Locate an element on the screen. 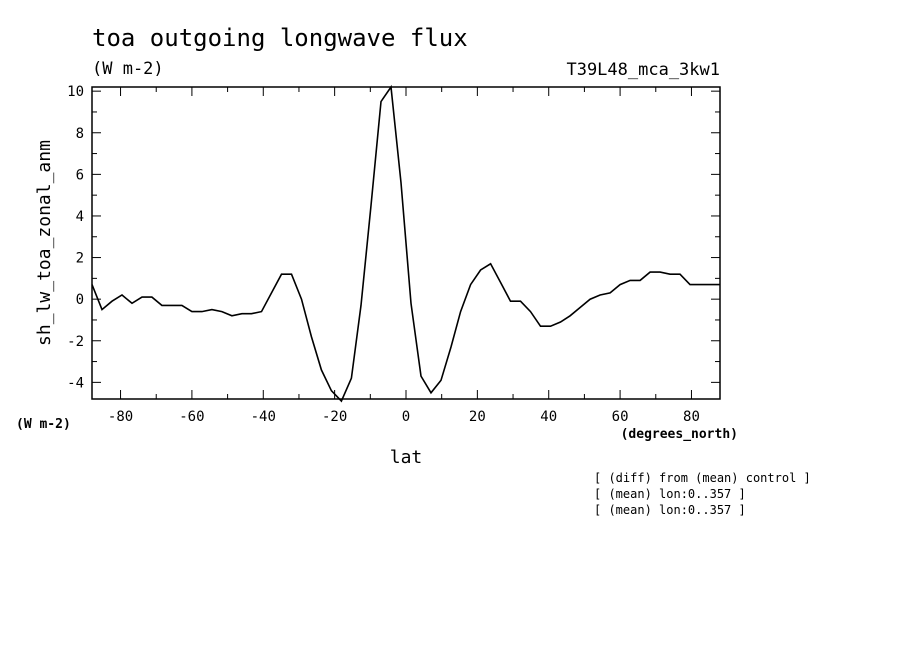 This screenshot has height=654, width=904. x-tick-label: -20 is located at coordinates (334, 417).